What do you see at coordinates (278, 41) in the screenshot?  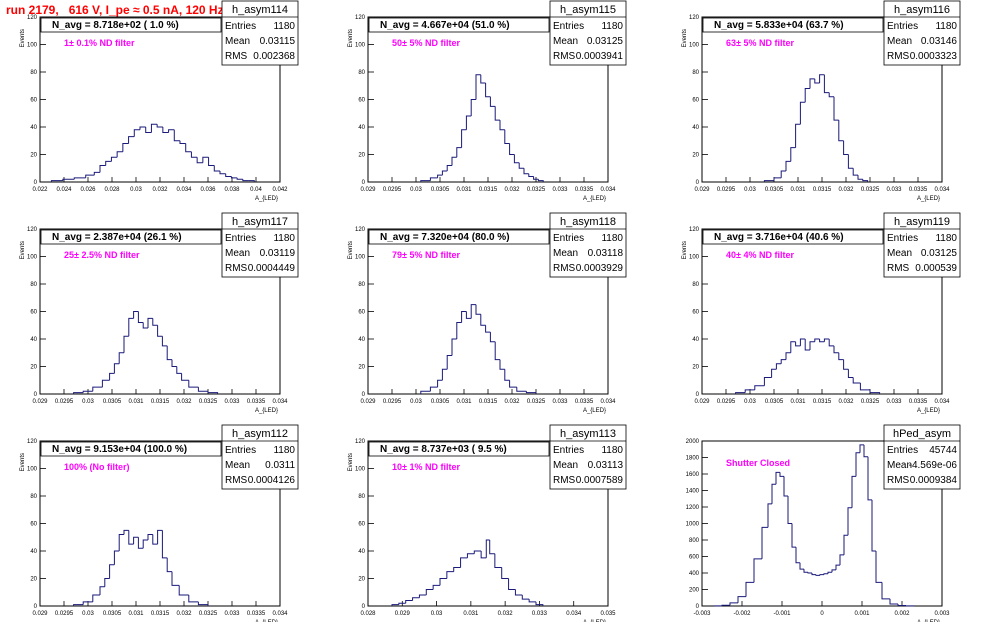 I see `stats-value: 0.03115` at bounding box center [278, 41].